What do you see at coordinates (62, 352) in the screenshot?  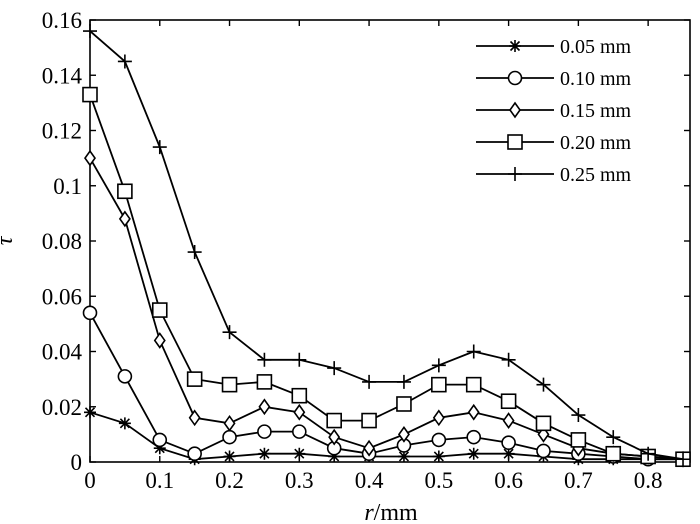 I see `y-tick-label: 0.04` at bounding box center [62, 352].